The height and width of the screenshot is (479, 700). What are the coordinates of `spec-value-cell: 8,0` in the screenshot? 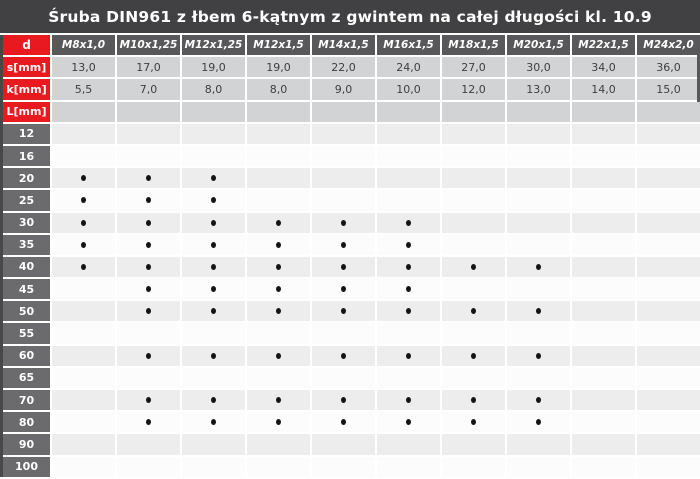 It's located at (213, 89).